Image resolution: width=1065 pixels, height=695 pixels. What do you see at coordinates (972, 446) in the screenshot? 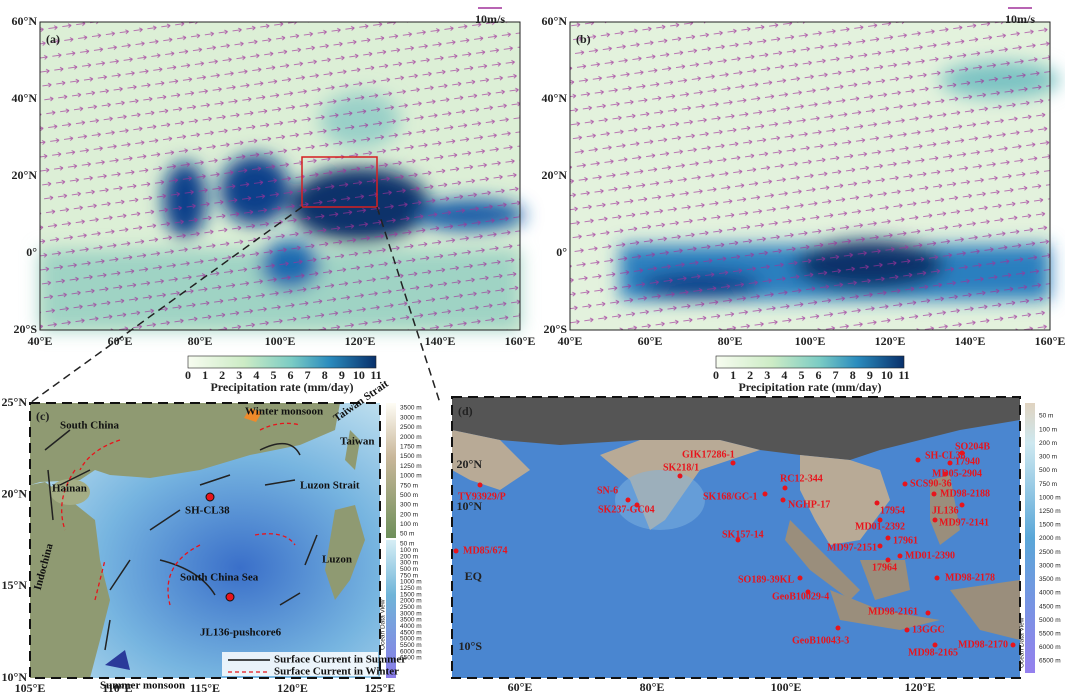
I see `station-label: SO204B` at bounding box center [972, 446].